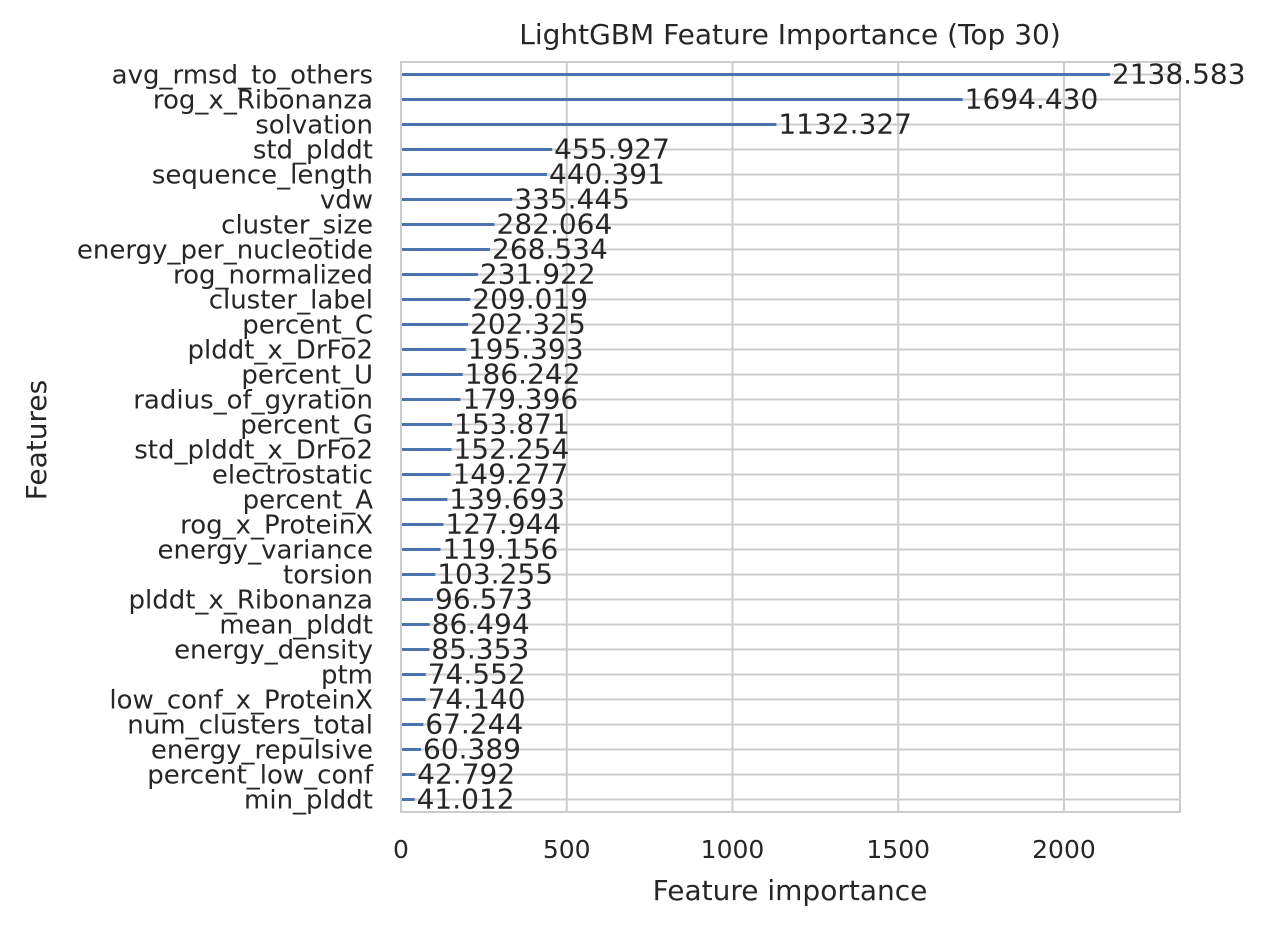 The width and height of the screenshot is (1268, 928). I want to click on category-label: energy_per_nucleotide, so click(225, 251).